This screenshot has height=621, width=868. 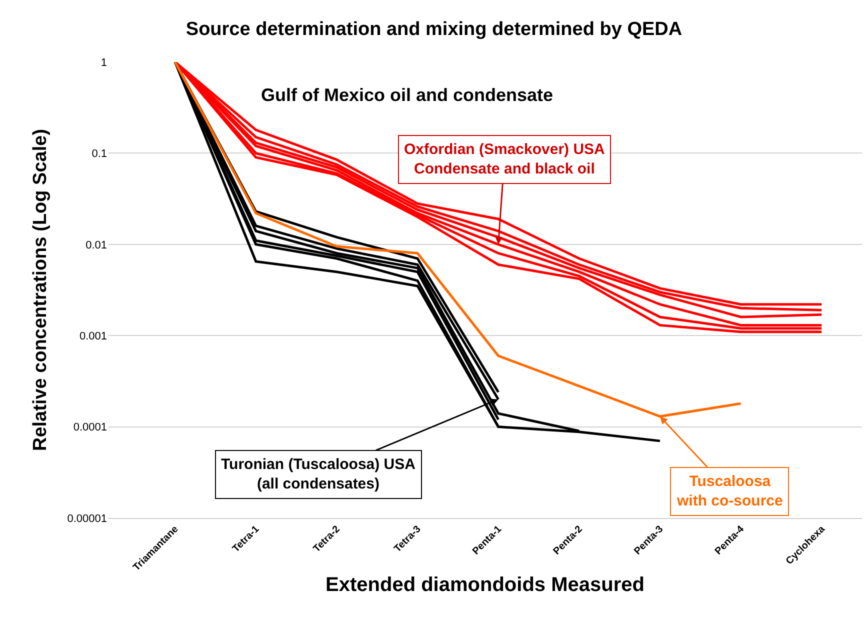 I want to click on chart-title: Source determination and mixing determined by QEDA, so click(x=434, y=29).